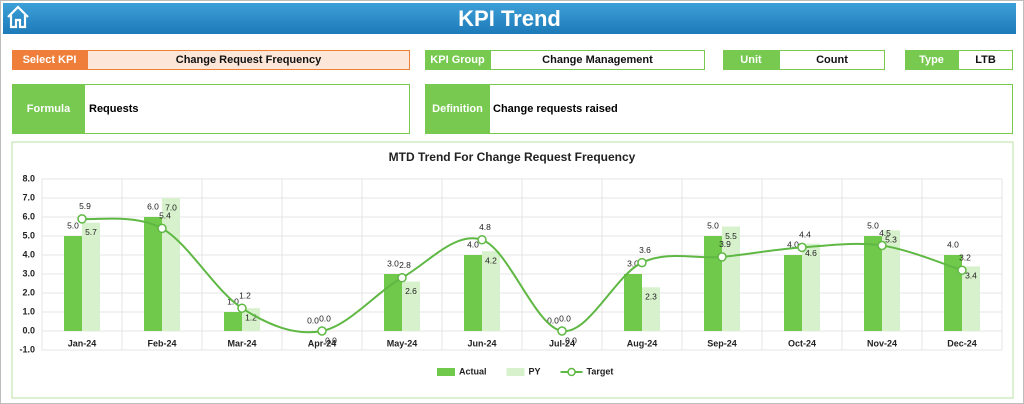 The image size is (1024, 404). Describe the element at coordinates (931, 60) in the screenshot. I see `field-label: Type` at that location.